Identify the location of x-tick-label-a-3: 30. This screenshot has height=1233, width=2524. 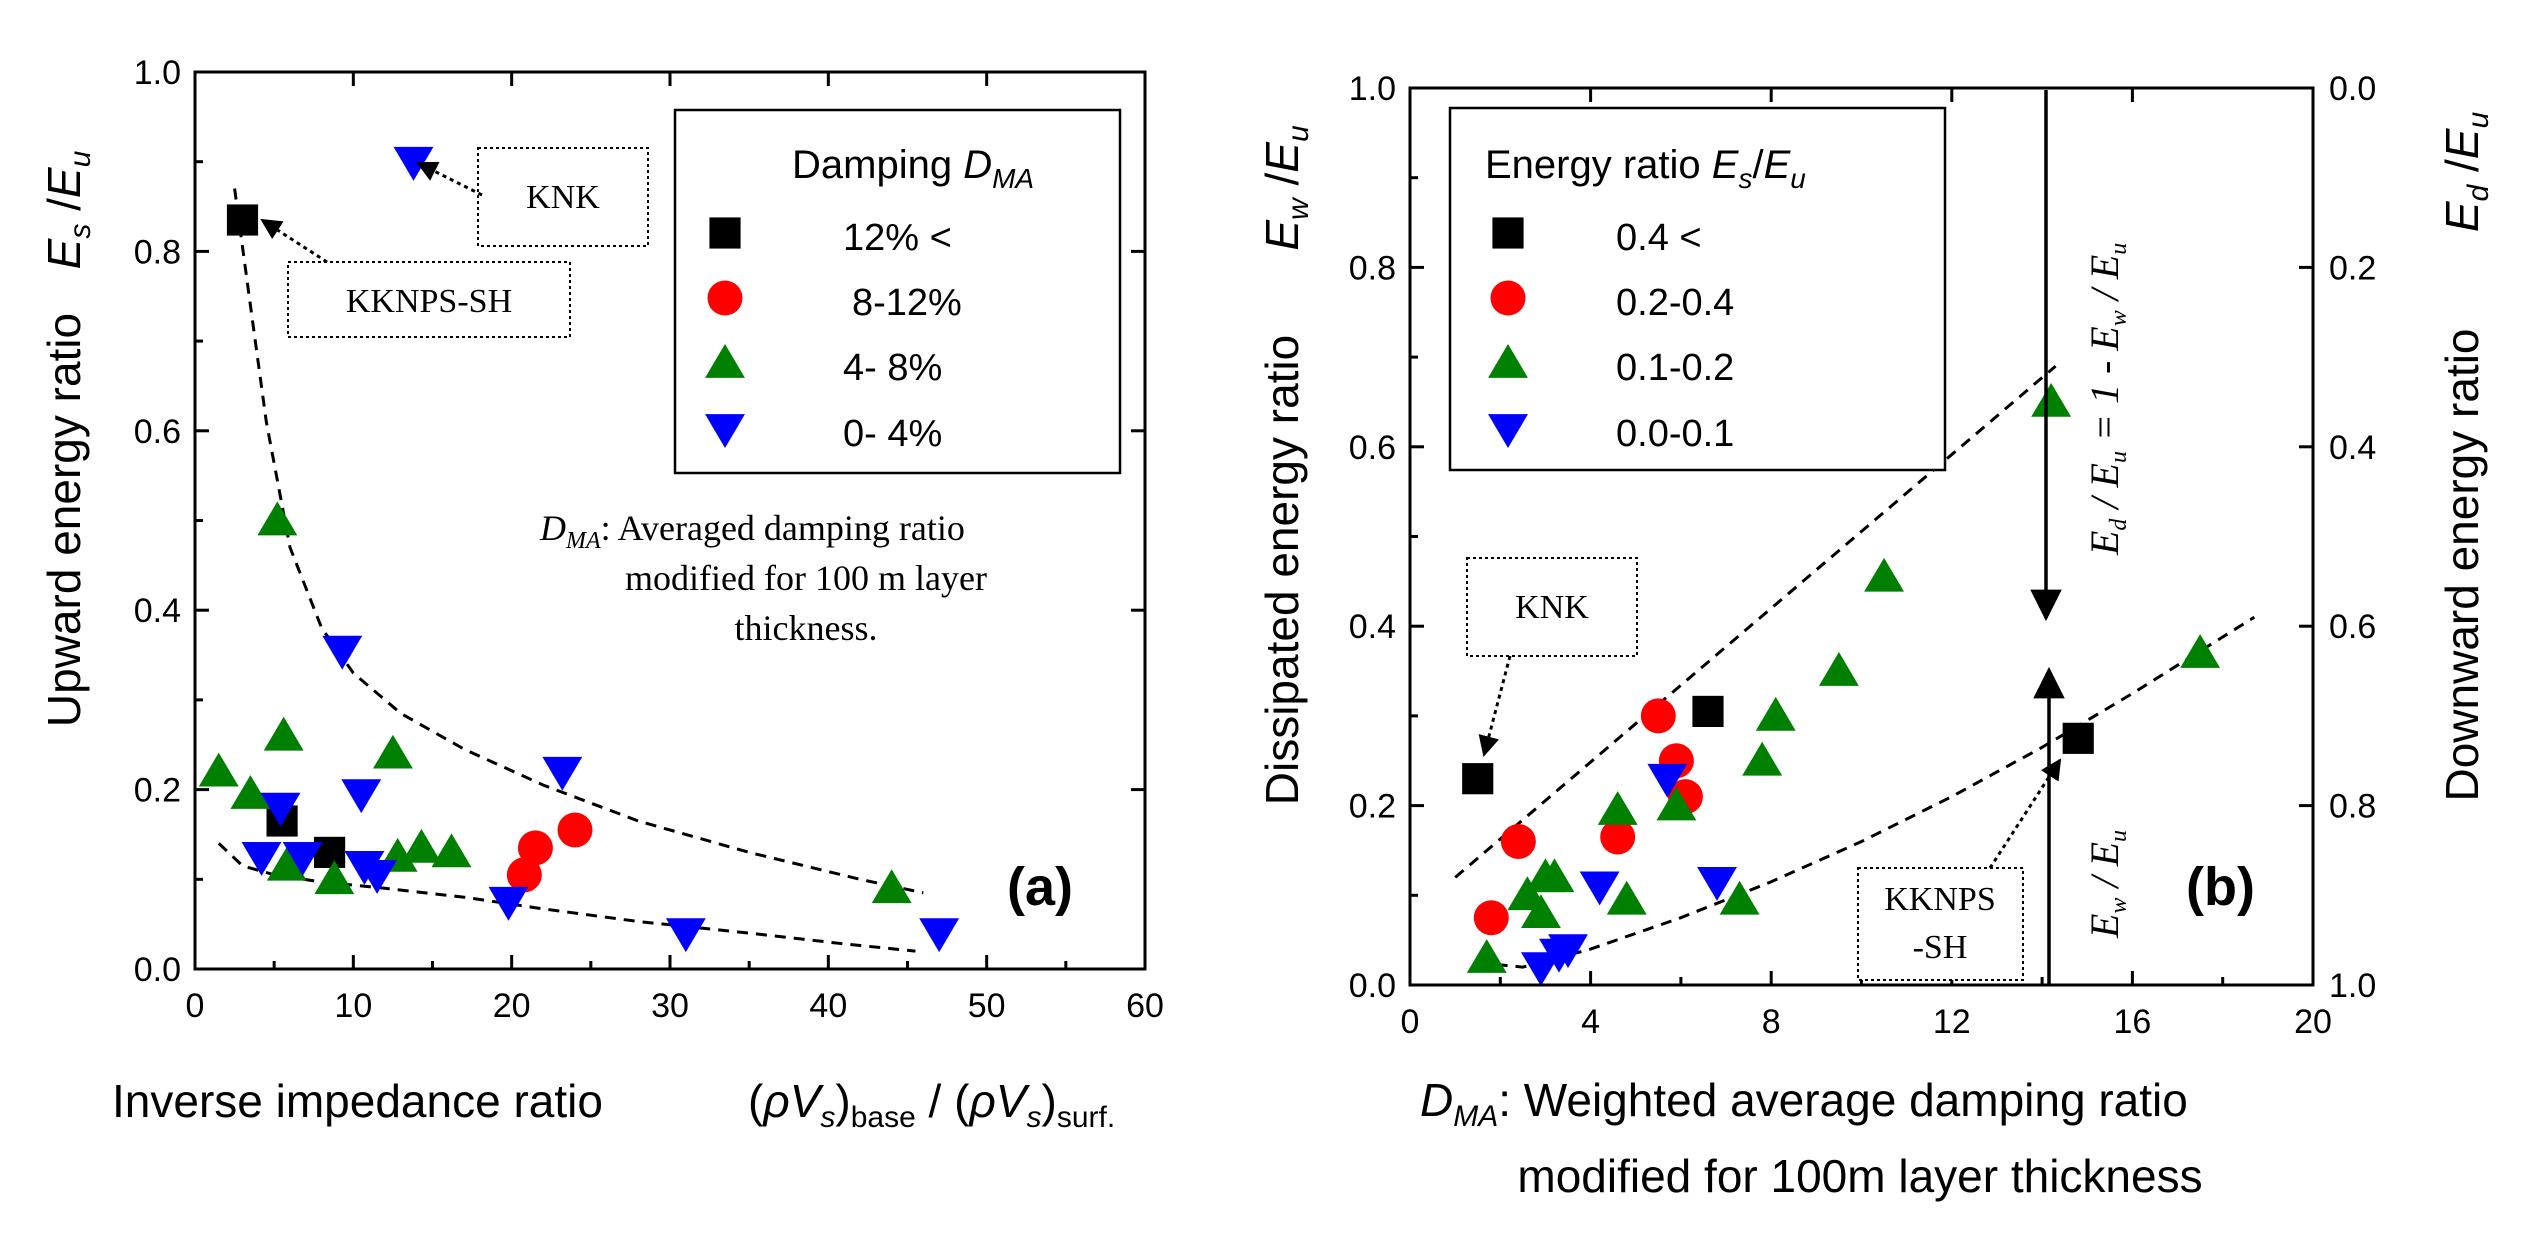
(670, 1006).